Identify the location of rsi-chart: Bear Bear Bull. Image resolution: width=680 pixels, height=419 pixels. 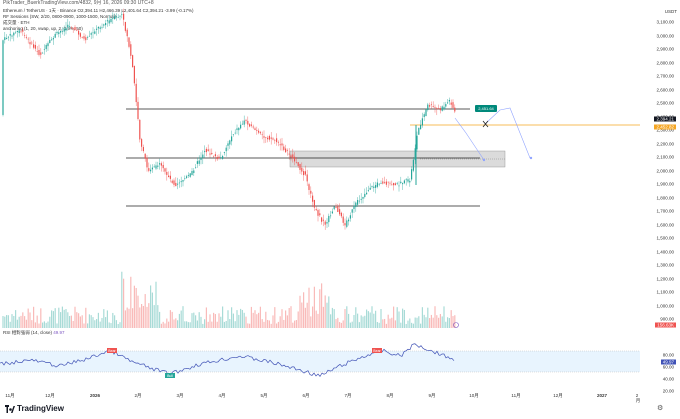
(320, 363).